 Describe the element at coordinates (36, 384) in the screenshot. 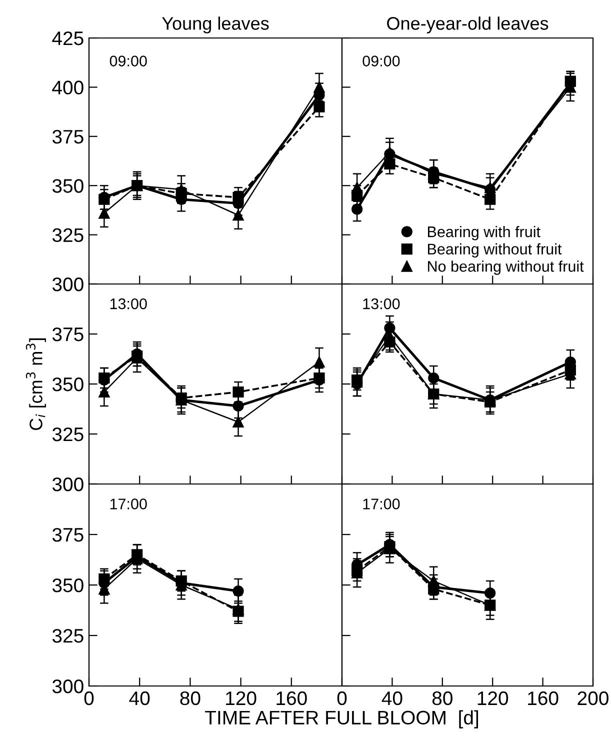

I see `y-axis-title: C$_{i}$ [cm$^{3}$ m$^{3}$]` at that location.